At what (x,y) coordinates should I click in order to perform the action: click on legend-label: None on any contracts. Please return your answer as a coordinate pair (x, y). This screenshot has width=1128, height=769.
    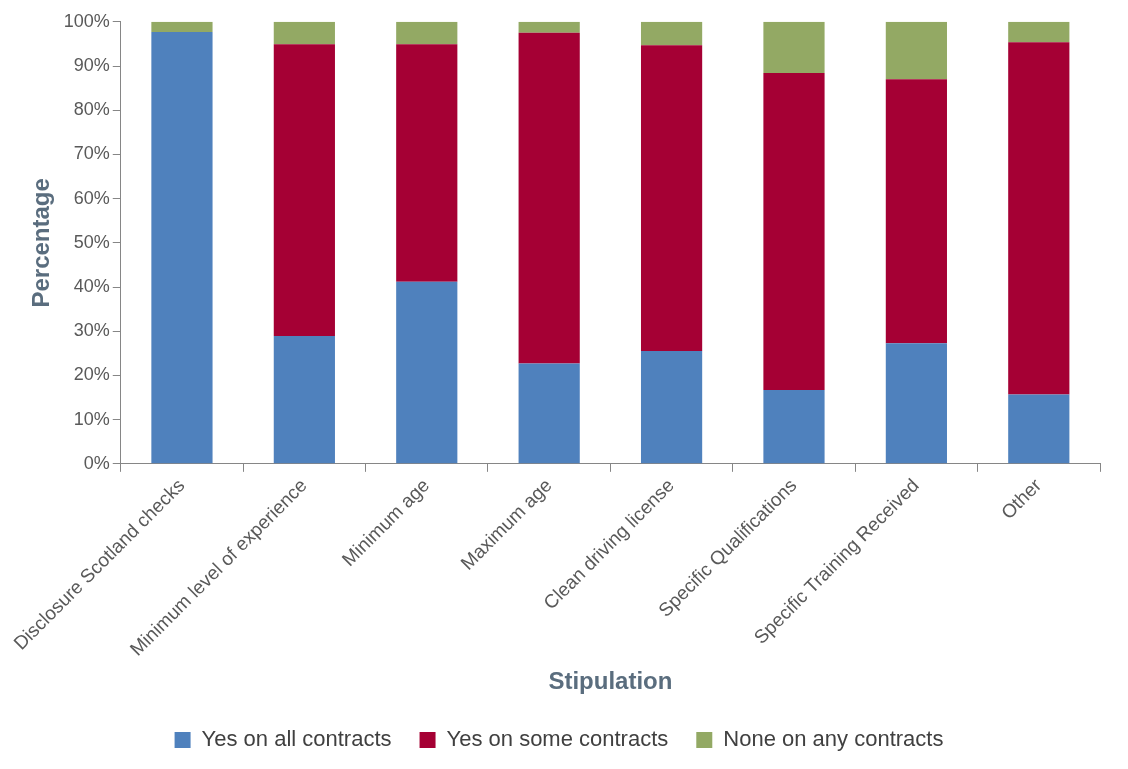
    Looking at the image, I should click on (833, 739).